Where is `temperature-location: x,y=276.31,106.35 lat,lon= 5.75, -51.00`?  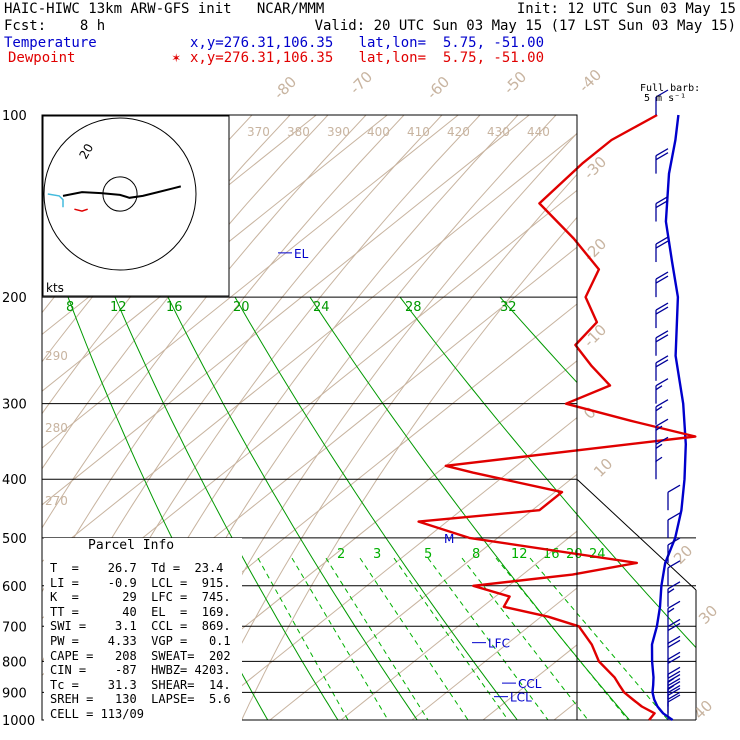 temperature-location: x,y=276.31,106.35 lat,lon= 5.75, -51.00 is located at coordinates (367, 43).